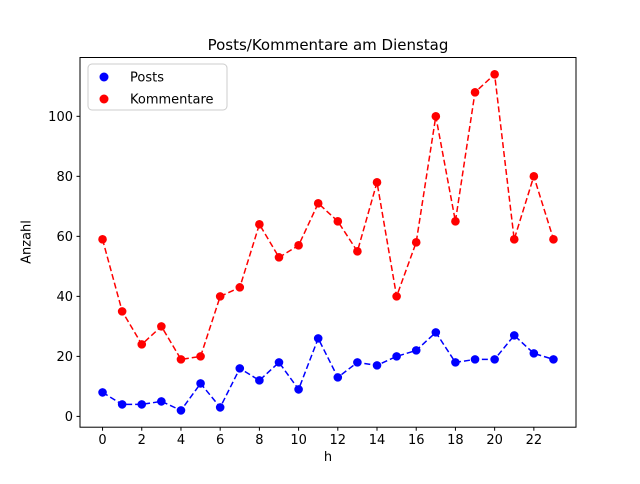  Describe the element at coordinates (377, 440) in the screenshot. I see `x-axis-tick-label: 14` at that location.